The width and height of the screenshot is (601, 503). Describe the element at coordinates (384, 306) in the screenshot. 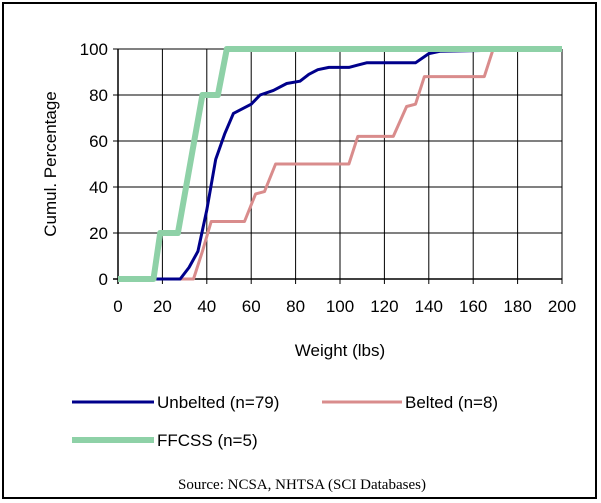

I see `x-tick-label: 120` at that location.